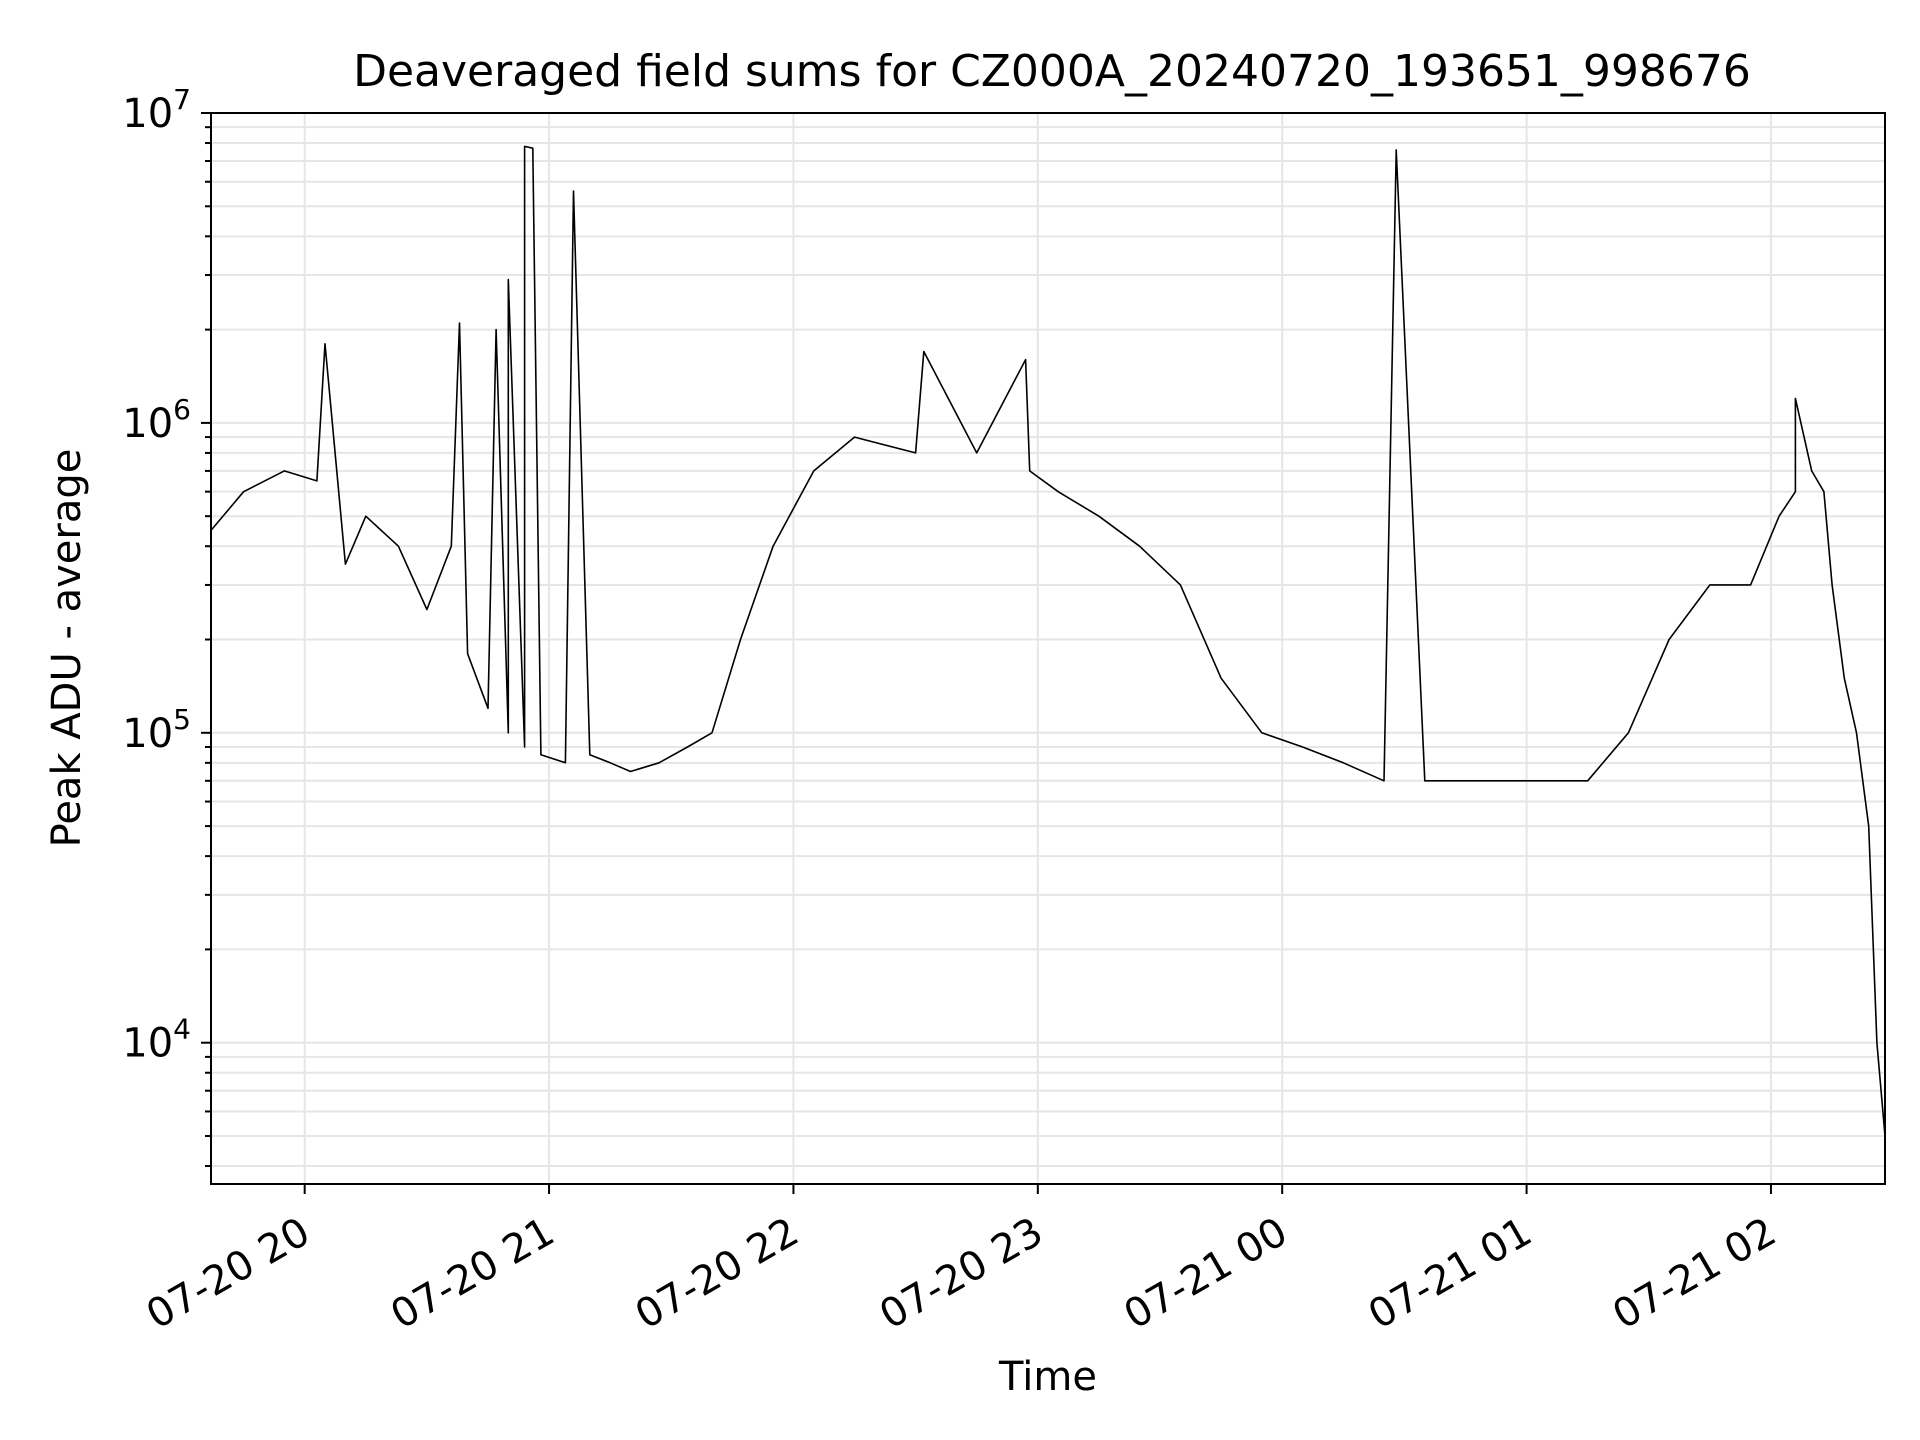  I want to click on y-tick-label: 10⁵, so click(156, 730).